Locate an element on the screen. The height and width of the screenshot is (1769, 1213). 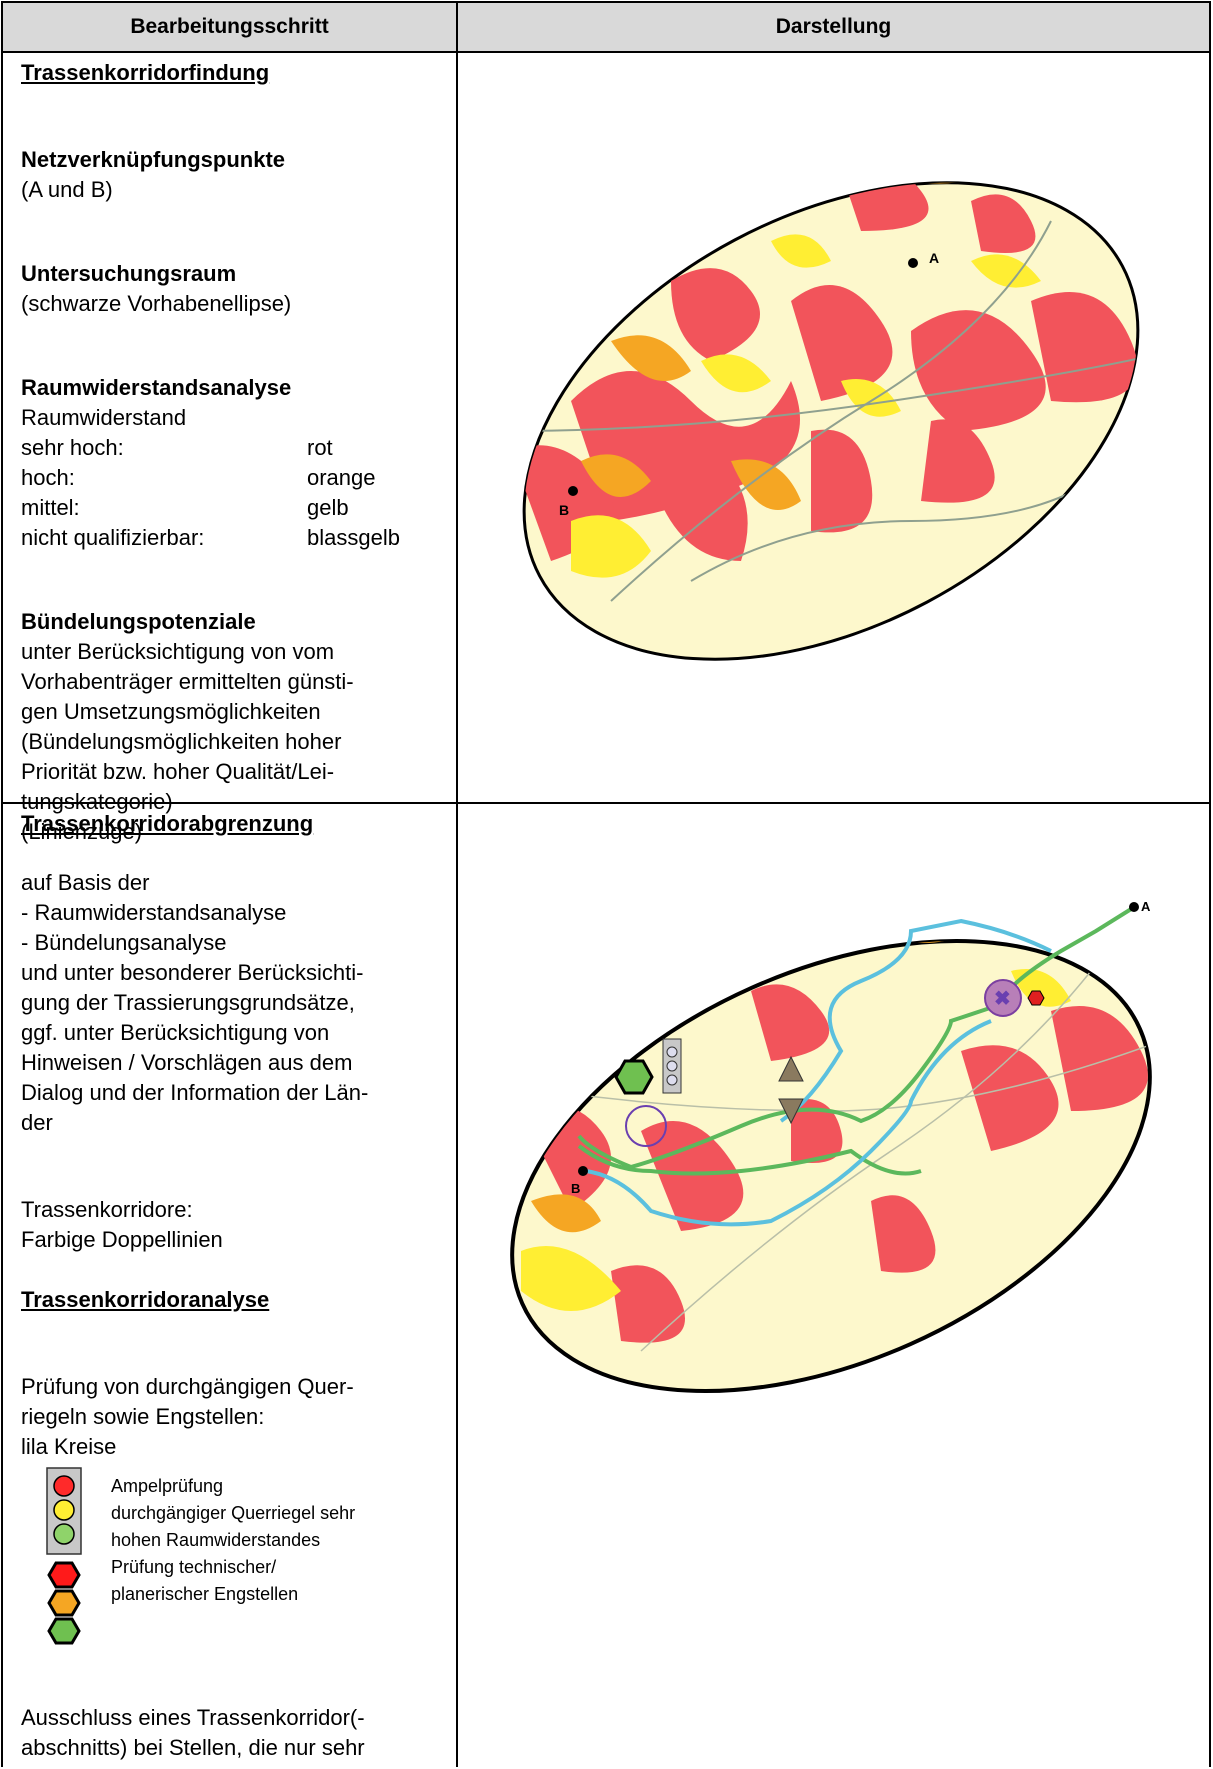
bp-line: unter Berücksichtigung von vom is located at coordinates (178, 651).